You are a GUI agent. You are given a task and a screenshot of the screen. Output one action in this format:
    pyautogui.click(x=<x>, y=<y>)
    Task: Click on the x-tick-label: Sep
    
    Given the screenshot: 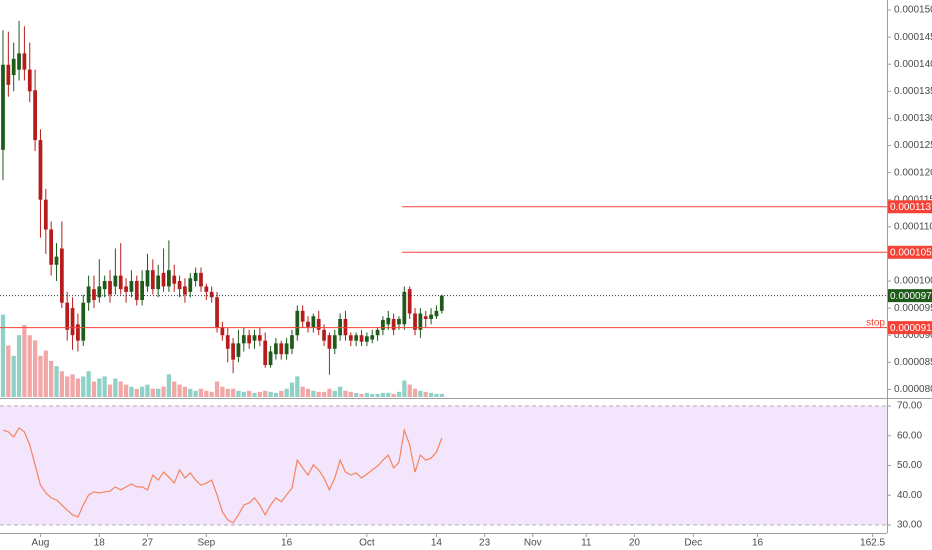 What is the action you would take?
    pyautogui.click(x=206, y=543)
    